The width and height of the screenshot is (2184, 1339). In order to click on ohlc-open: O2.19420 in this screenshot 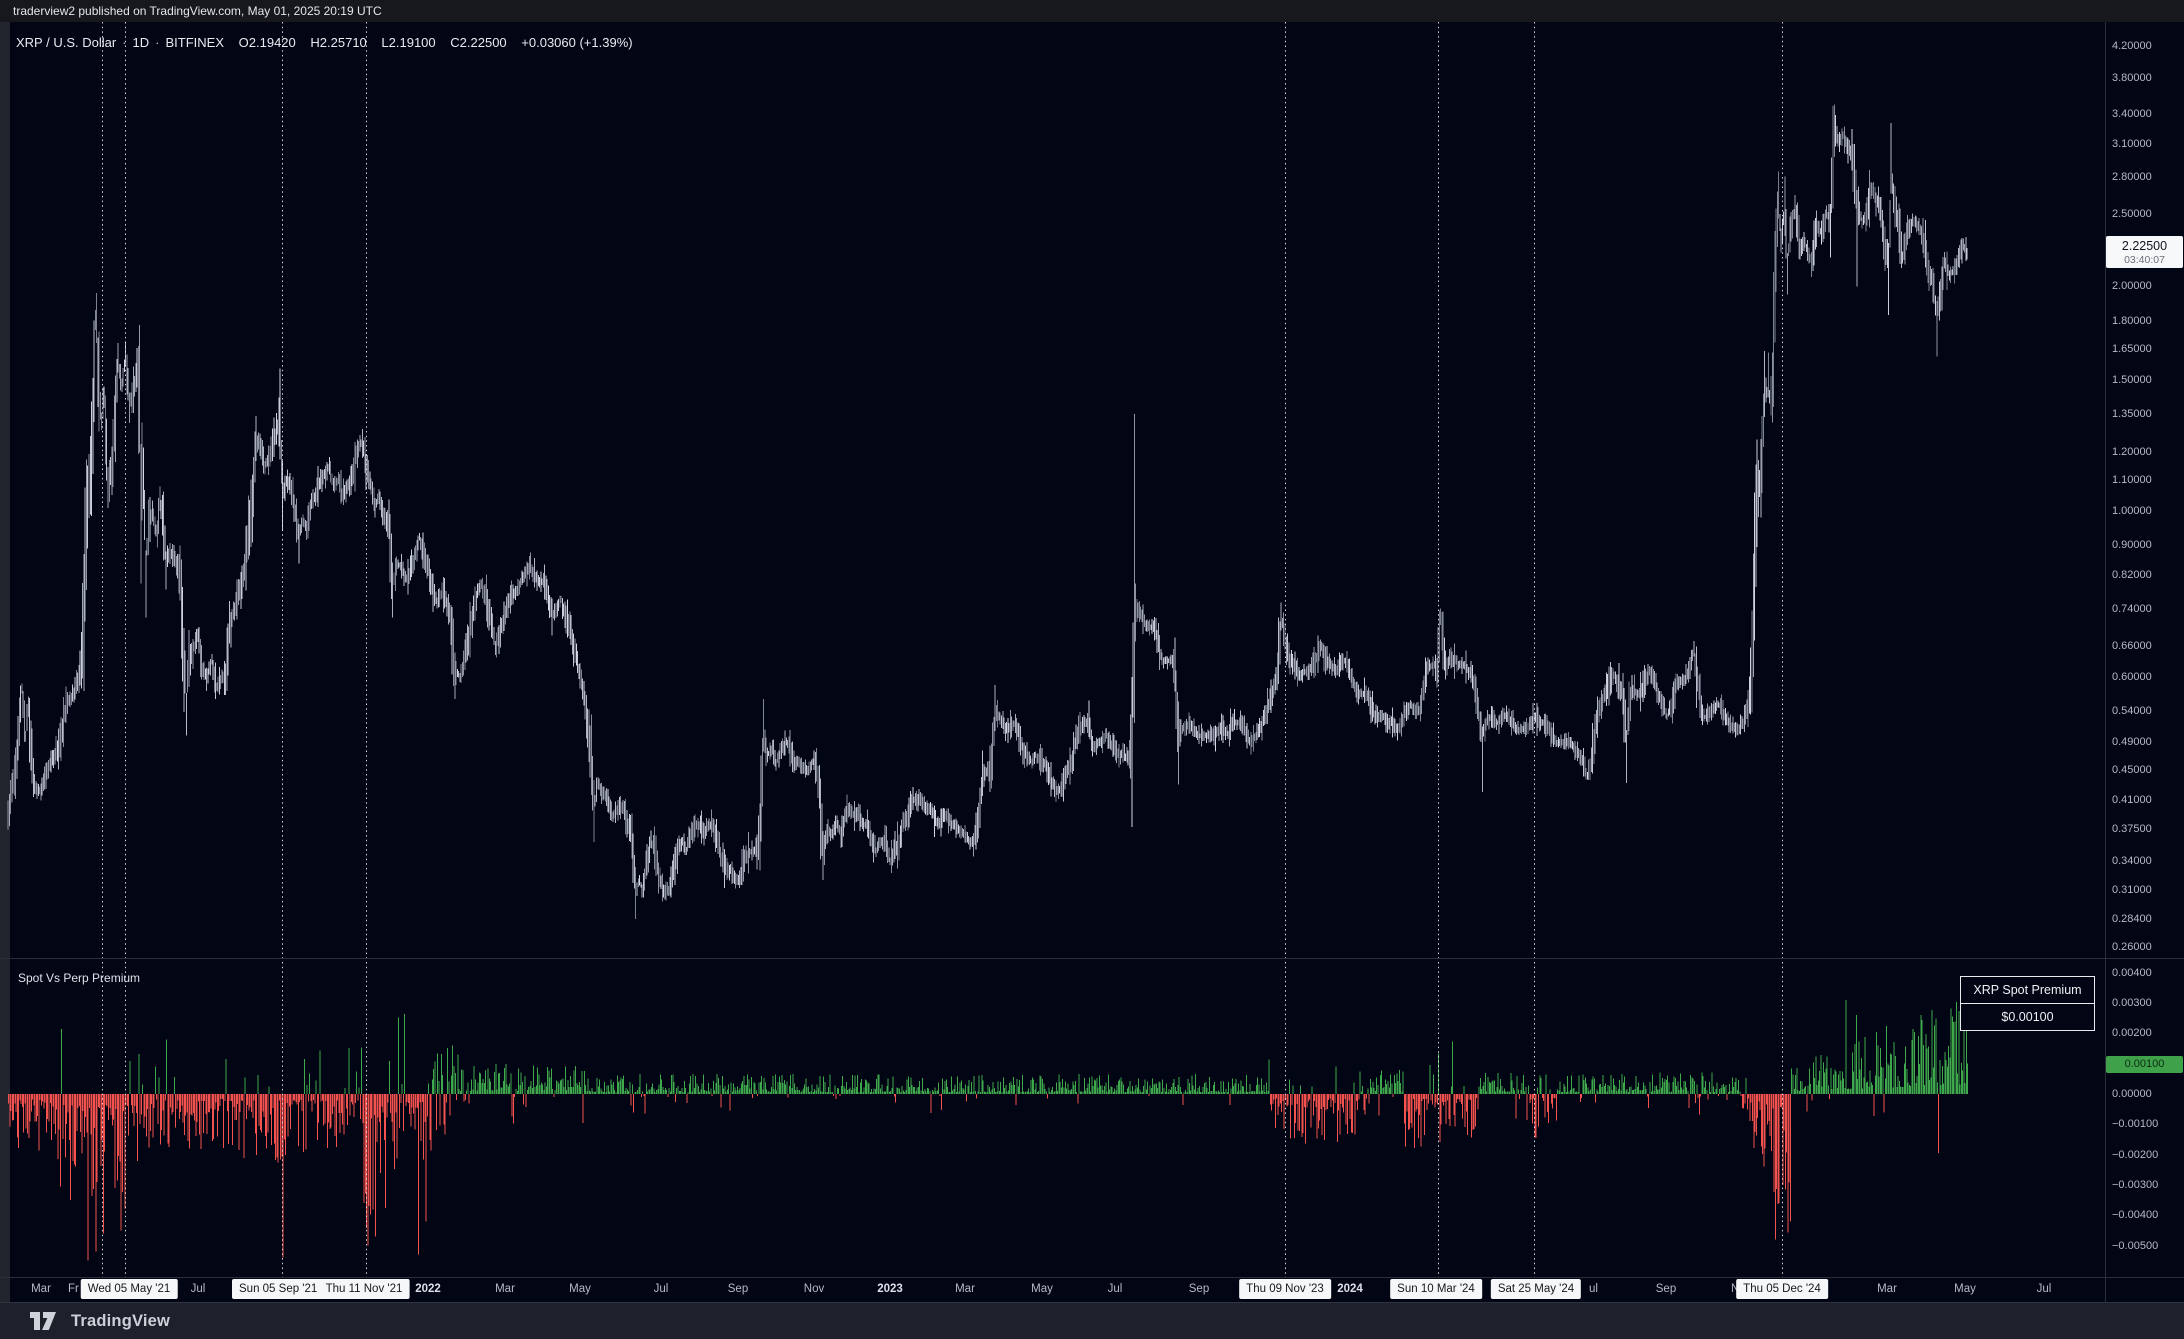, I will do `click(267, 42)`.